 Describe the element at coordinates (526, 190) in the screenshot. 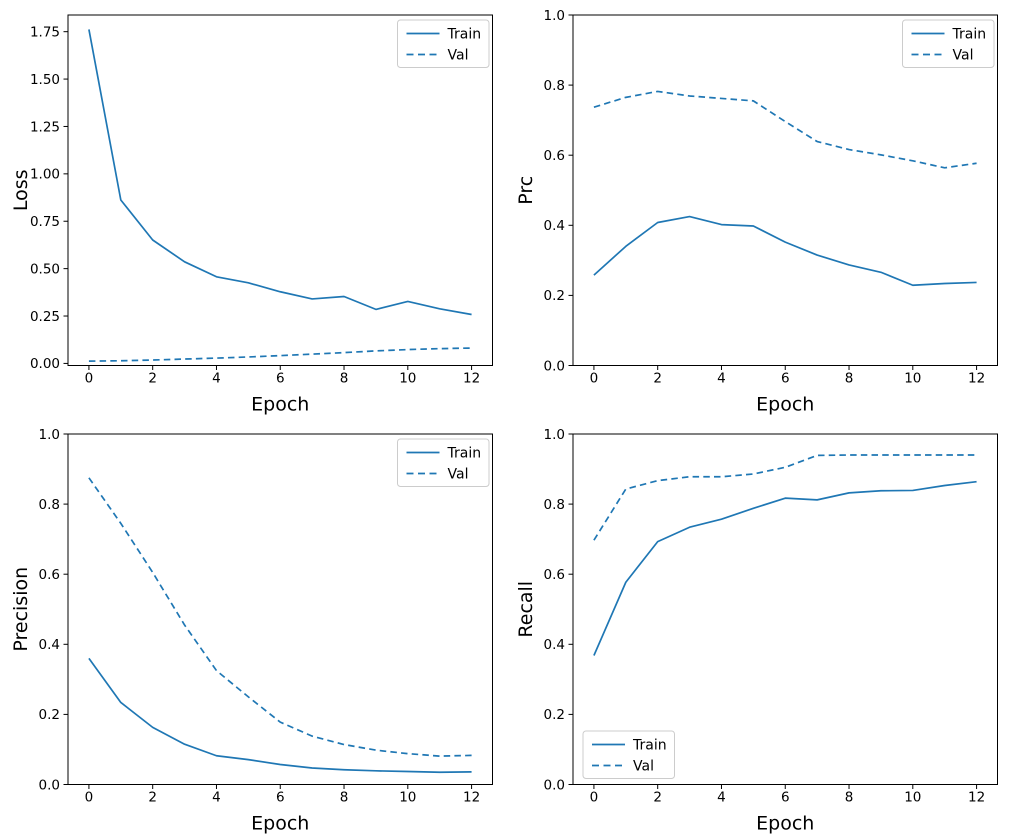

I see `y-axis-label: Prc` at that location.